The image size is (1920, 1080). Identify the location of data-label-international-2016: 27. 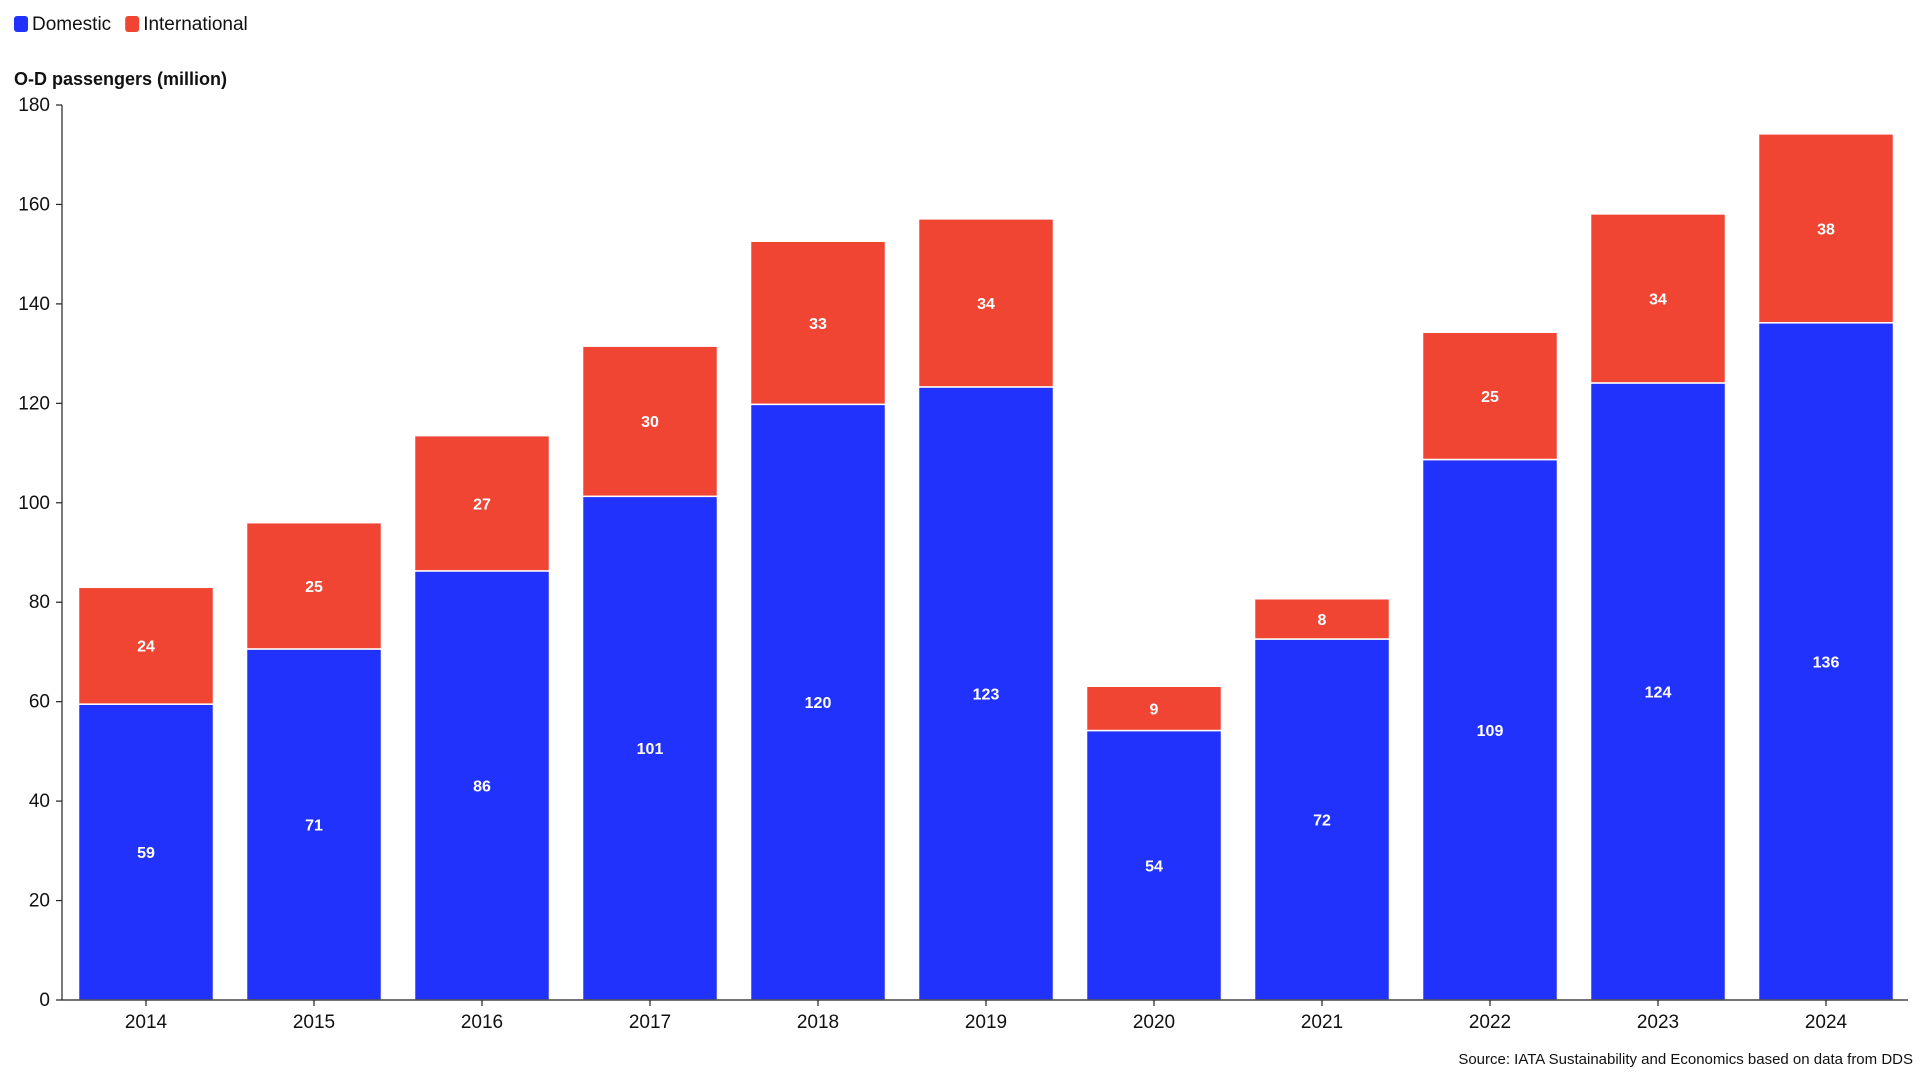
(482, 504).